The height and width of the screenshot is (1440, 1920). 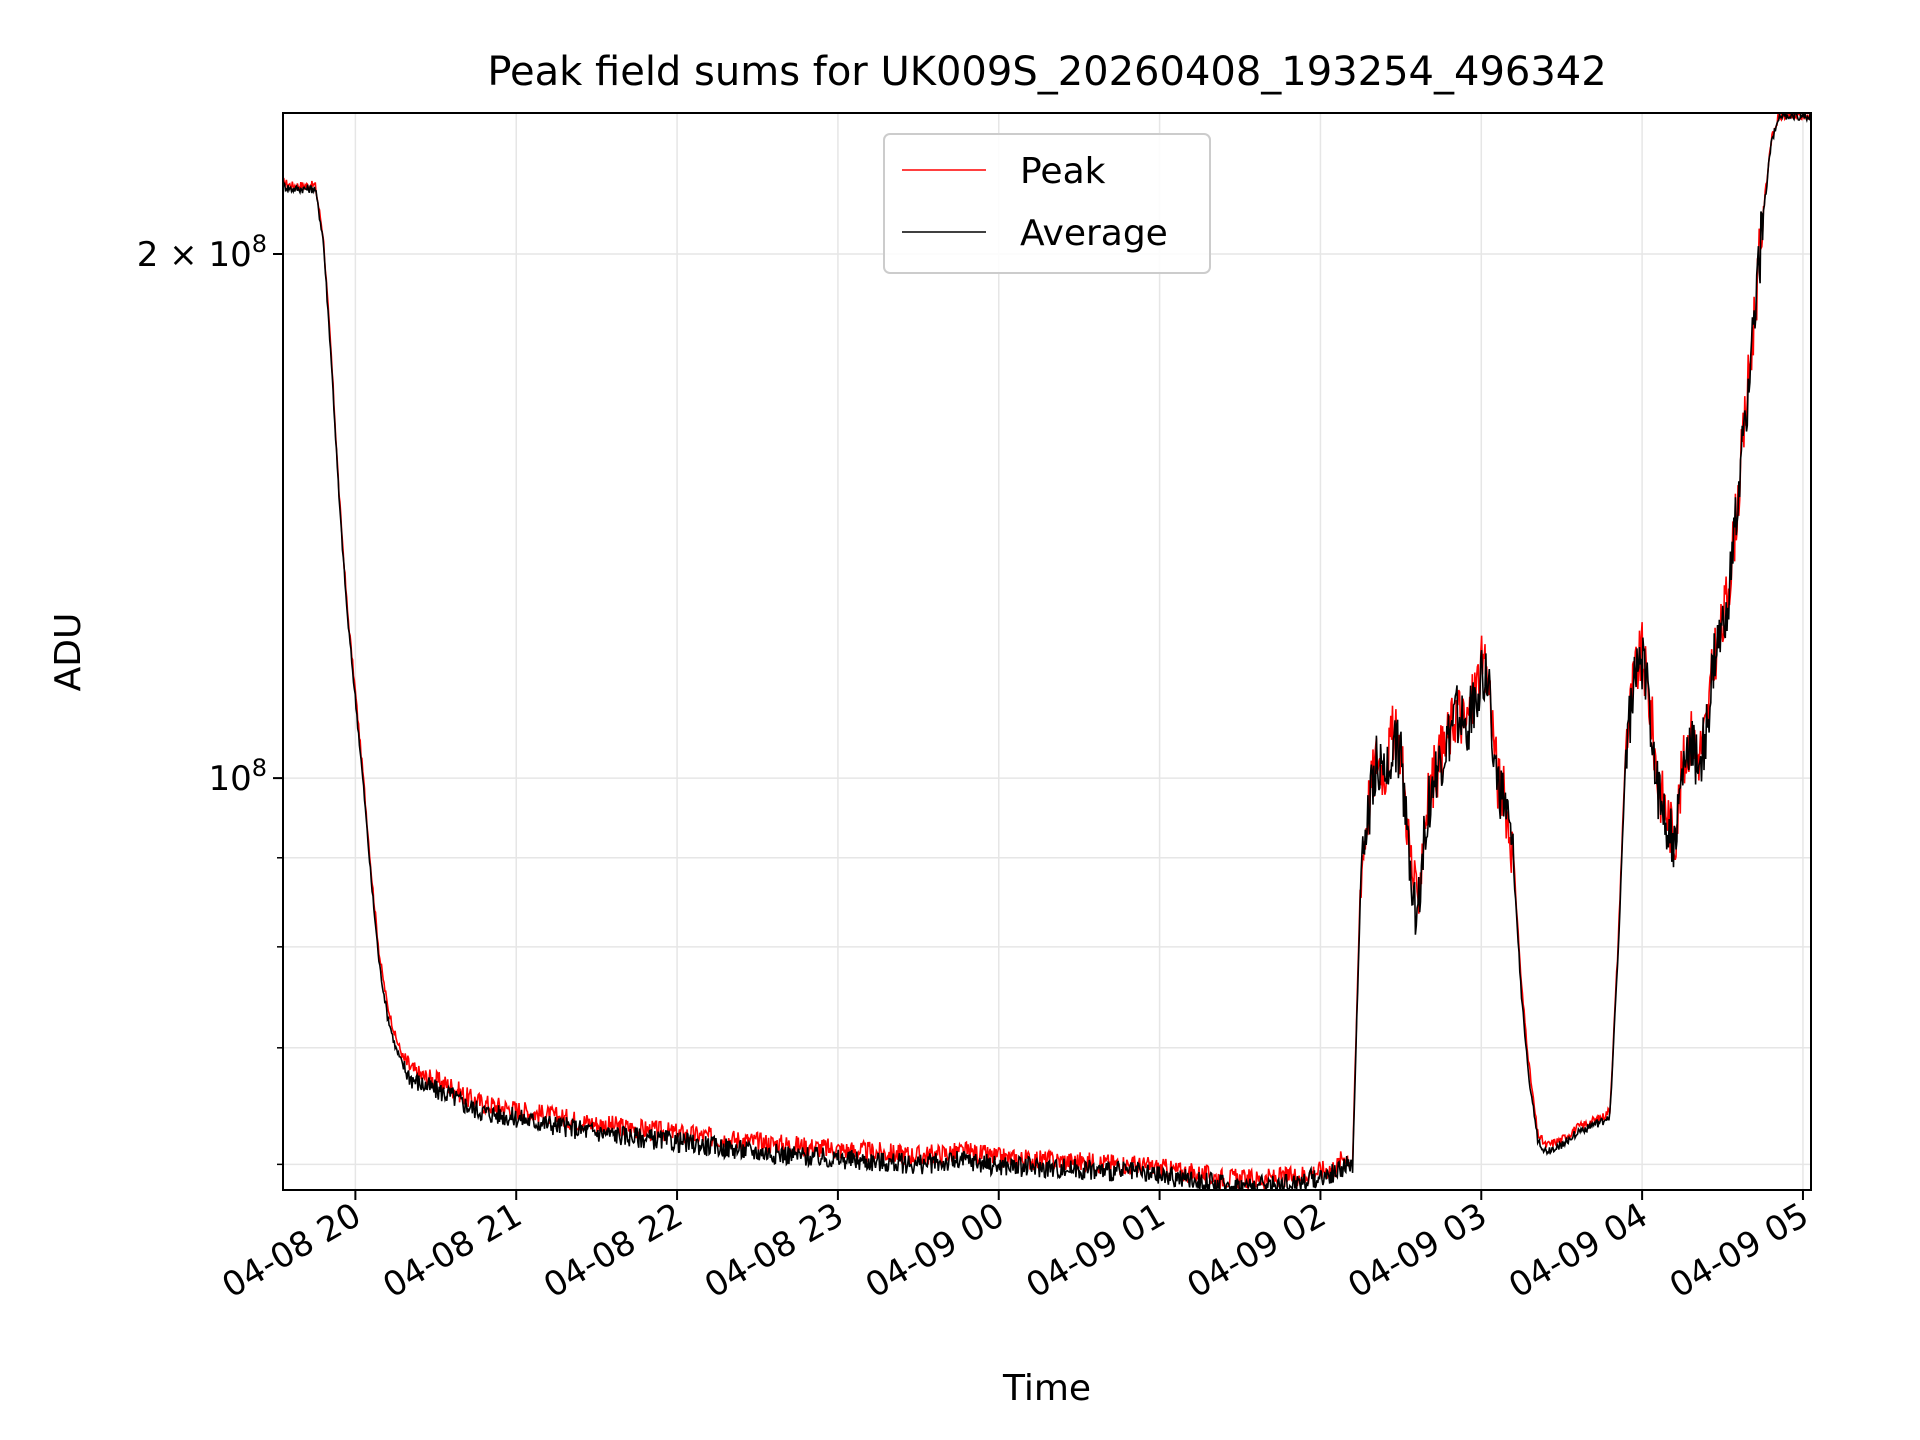 What do you see at coordinates (1094, 233) in the screenshot?
I see `legend-average-label: Average` at bounding box center [1094, 233].